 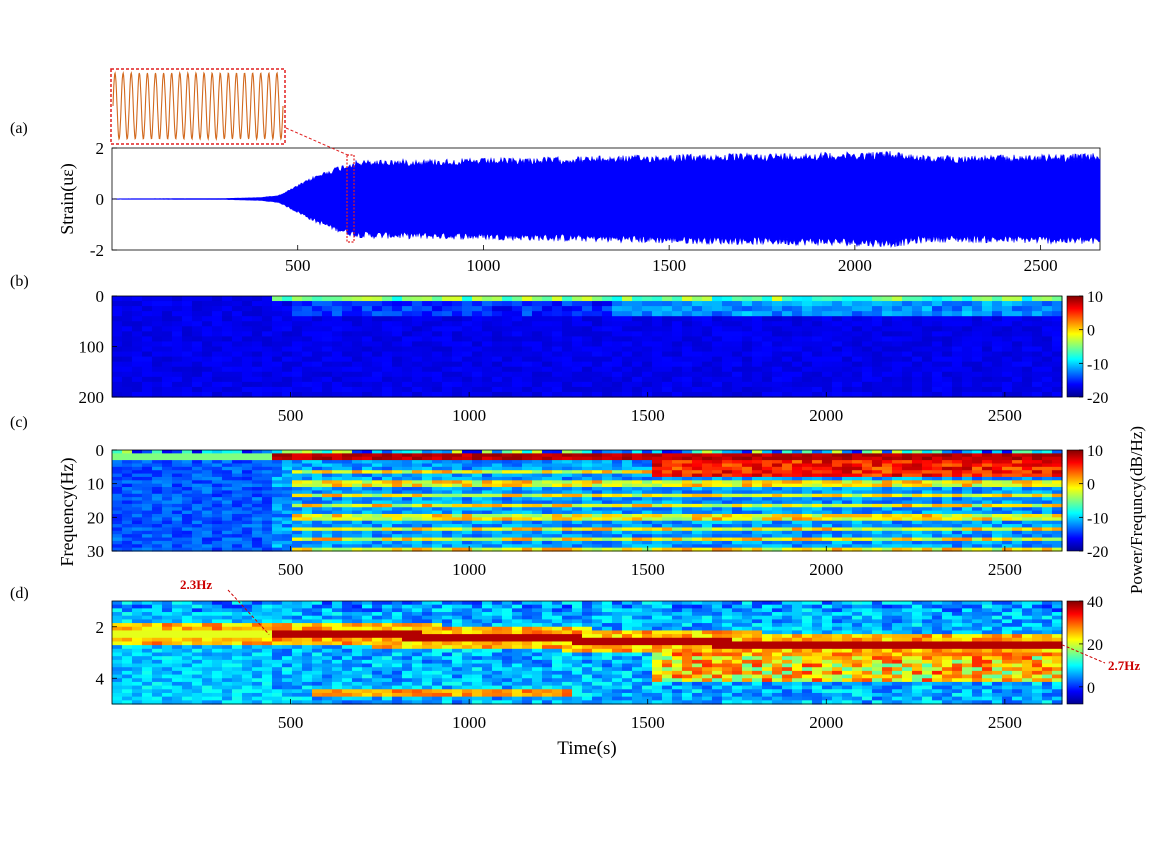 I want to click on spectrogram-c-xtick-label: 500, so click(x=291, y=569).